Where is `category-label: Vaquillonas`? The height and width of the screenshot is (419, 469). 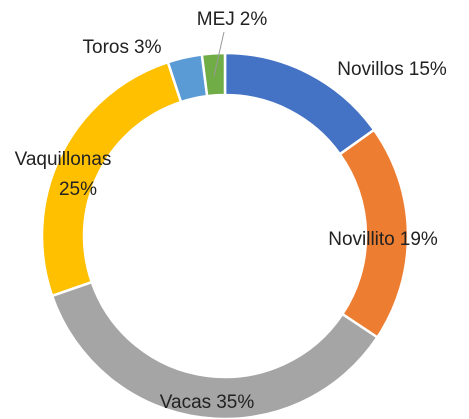 category-label: Vaquillonas is located at coordinates (63, 159).